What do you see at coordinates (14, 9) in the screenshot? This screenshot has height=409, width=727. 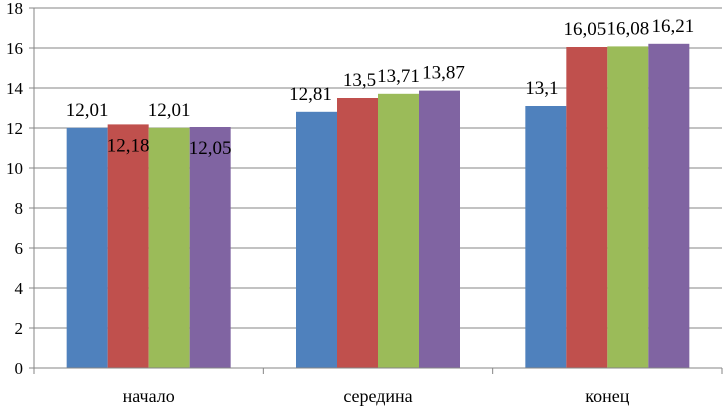 I see `y-tick-label: 18` at bounding box center [14, 9].